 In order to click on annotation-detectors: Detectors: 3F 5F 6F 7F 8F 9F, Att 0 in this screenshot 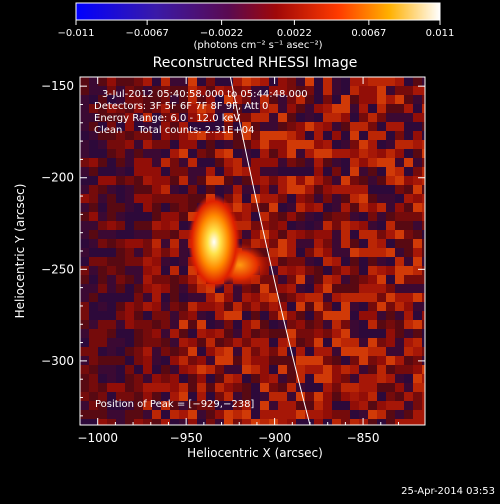, I will do `click(181, 106)`.